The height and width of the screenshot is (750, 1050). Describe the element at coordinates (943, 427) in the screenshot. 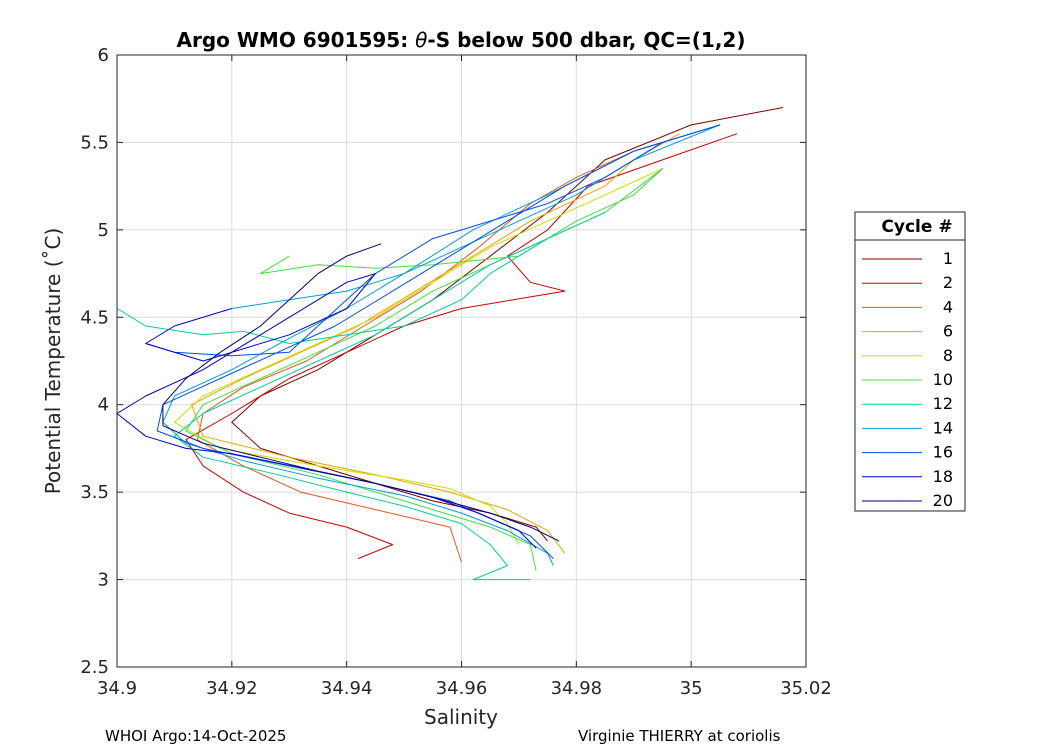

I see `legend-label-cycle-14: 14` at that location.